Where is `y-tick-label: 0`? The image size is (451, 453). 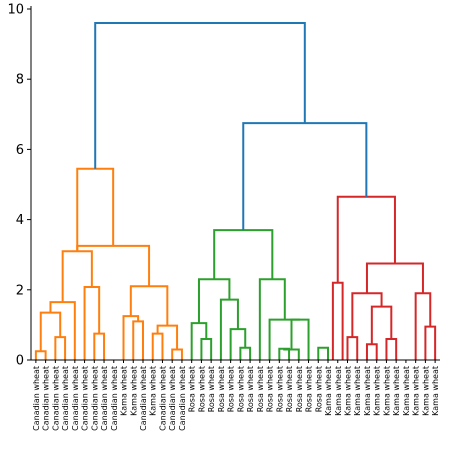 y-tick-label: 0 is located at coordinates (20, 361).